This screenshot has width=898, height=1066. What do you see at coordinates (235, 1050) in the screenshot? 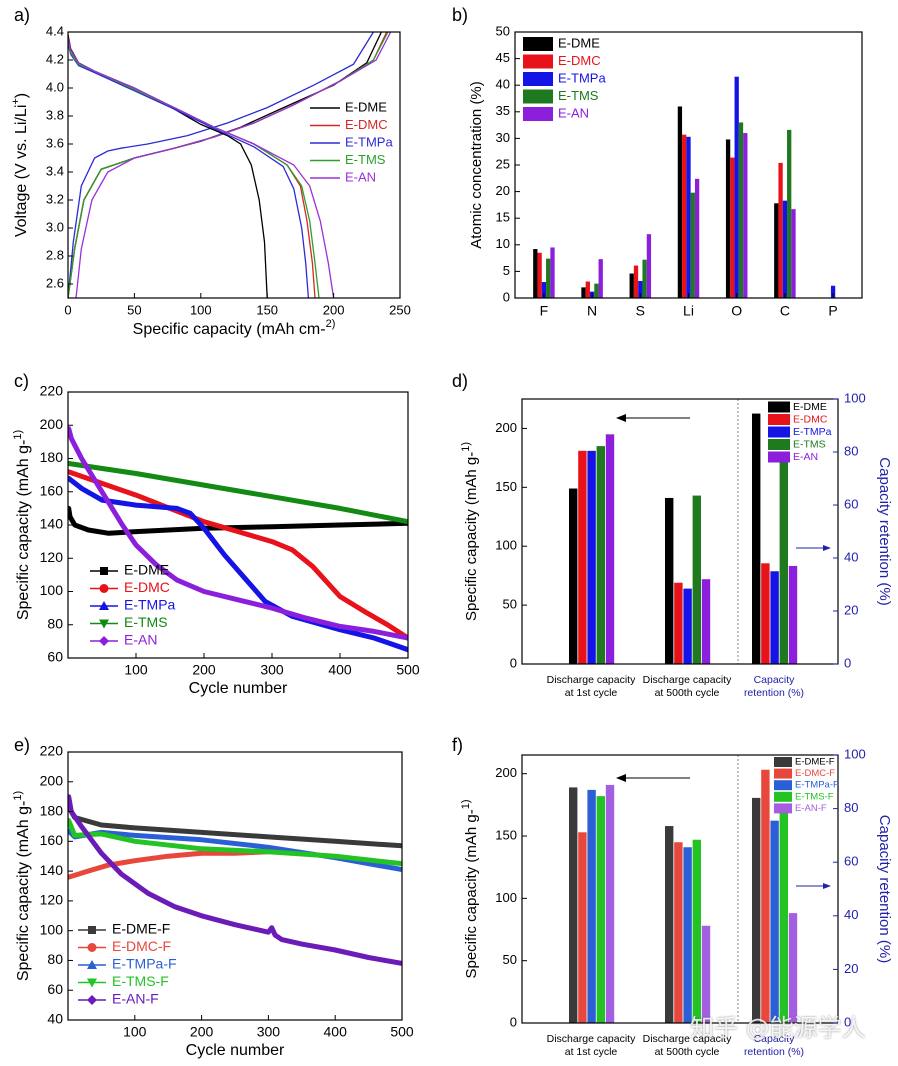
I see `x-axis-label: Cycle number` at bounding box center [235, 1050].